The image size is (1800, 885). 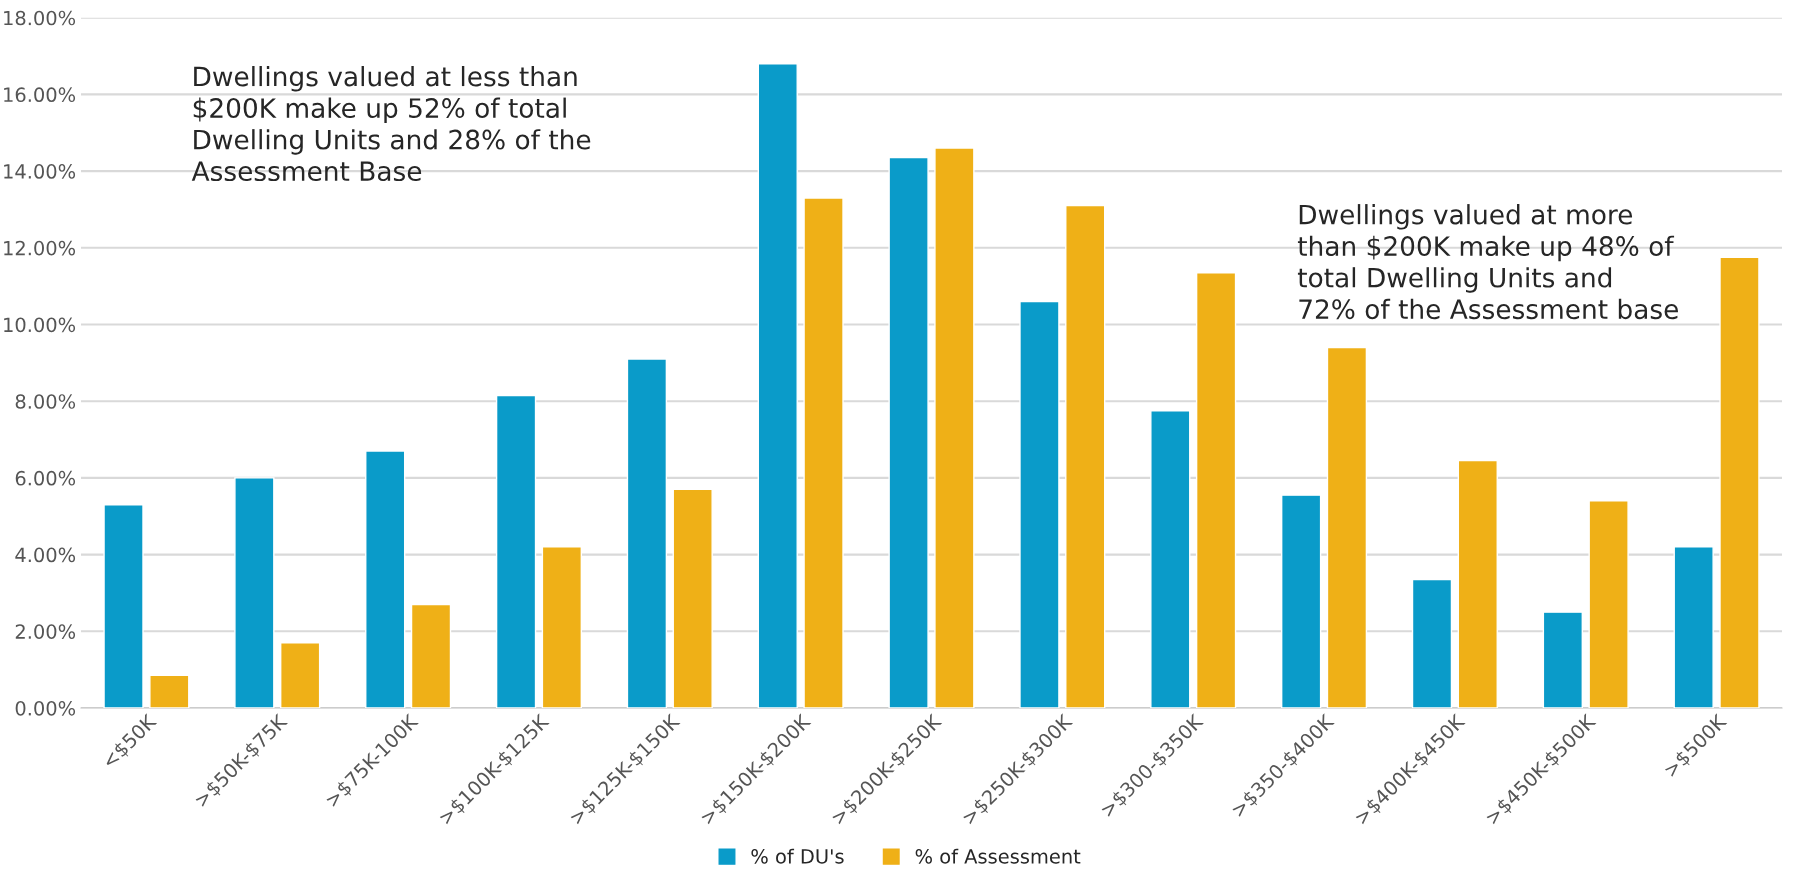 I want to click on y-tick-label: 16.00%, so click(x=40, y=95).